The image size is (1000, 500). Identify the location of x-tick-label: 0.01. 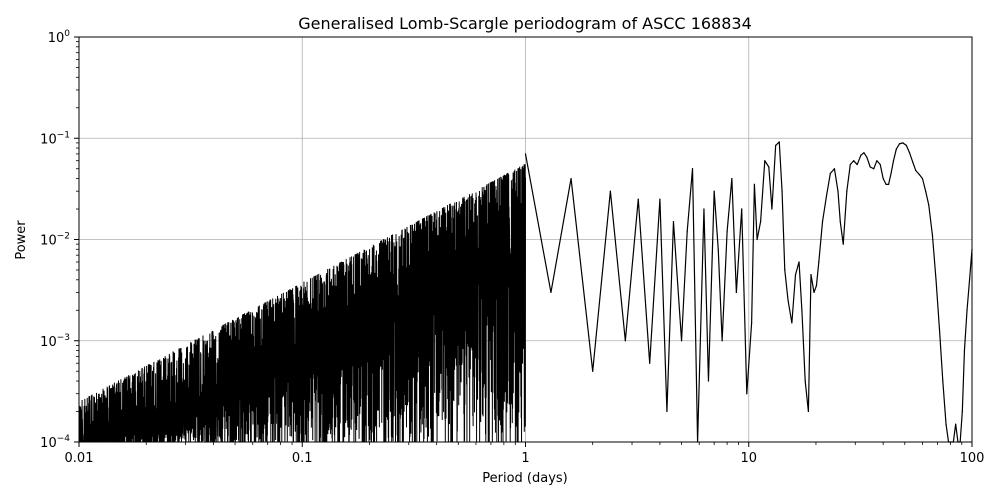
(79, 458).